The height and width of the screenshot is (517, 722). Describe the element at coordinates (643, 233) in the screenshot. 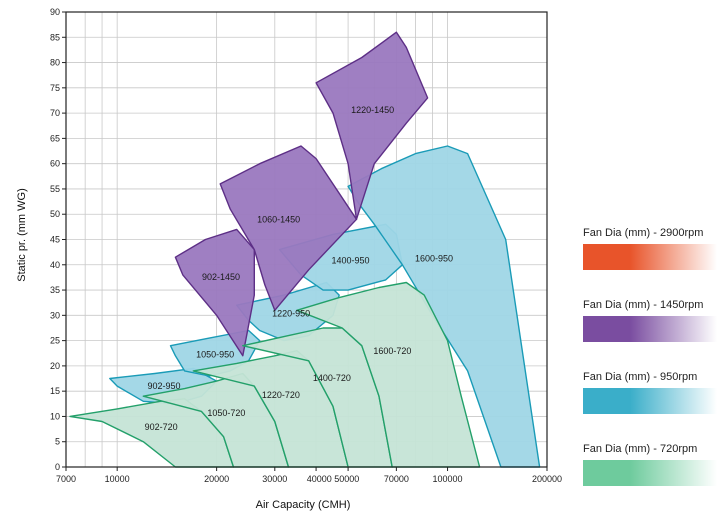

I see `legend-label: Fan Dia (mm) - 2900rpm` at that location.